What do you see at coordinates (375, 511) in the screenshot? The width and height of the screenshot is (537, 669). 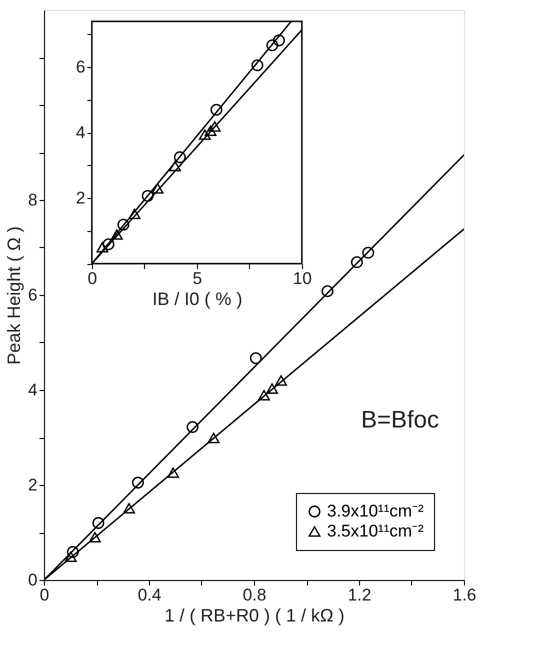 I see `legend-label: 3.9x10¹¹cm⁻²` at bounding box center [375, 511].